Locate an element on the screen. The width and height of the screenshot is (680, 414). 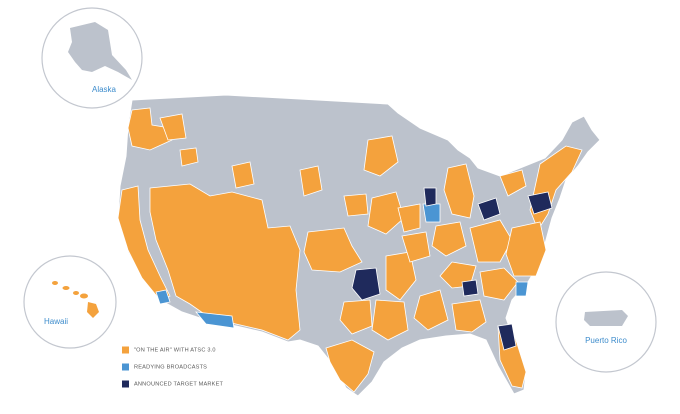
puerto-rico-shape is located at coordinates (606, 318).